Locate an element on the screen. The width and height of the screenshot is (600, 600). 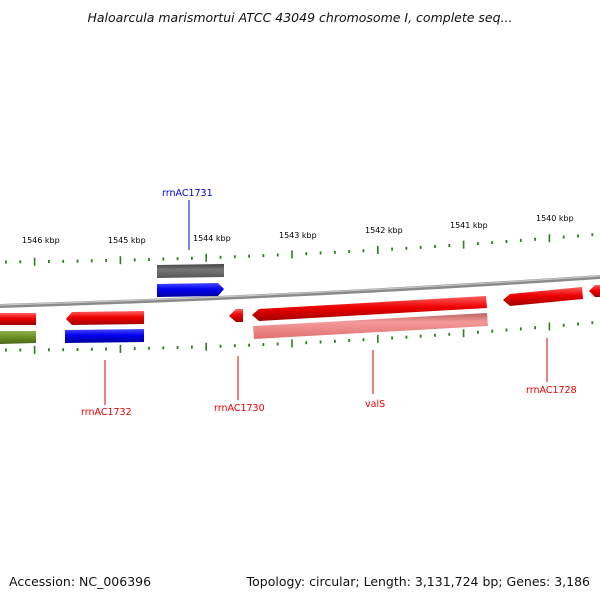
blue-inner-feature is located at coordinates (104, 336).